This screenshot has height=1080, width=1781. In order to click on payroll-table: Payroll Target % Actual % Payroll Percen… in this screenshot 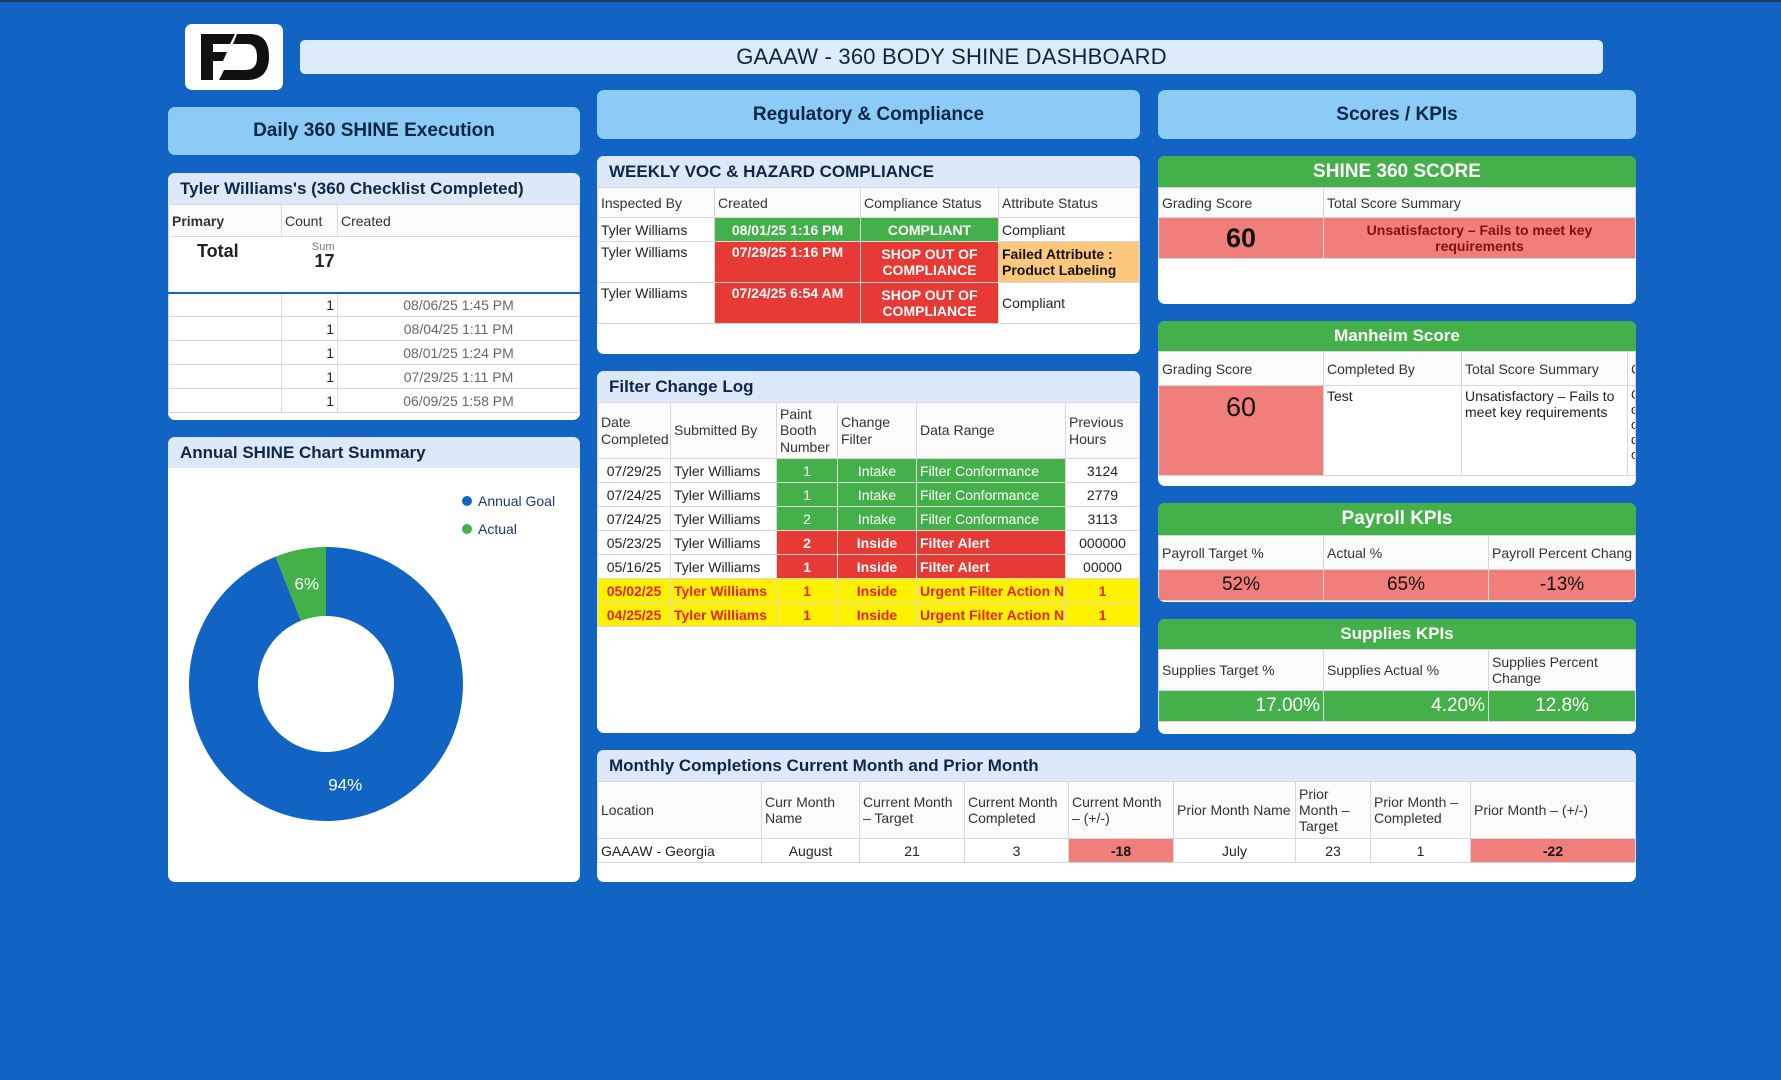, I will do `click(1397, 568)`.